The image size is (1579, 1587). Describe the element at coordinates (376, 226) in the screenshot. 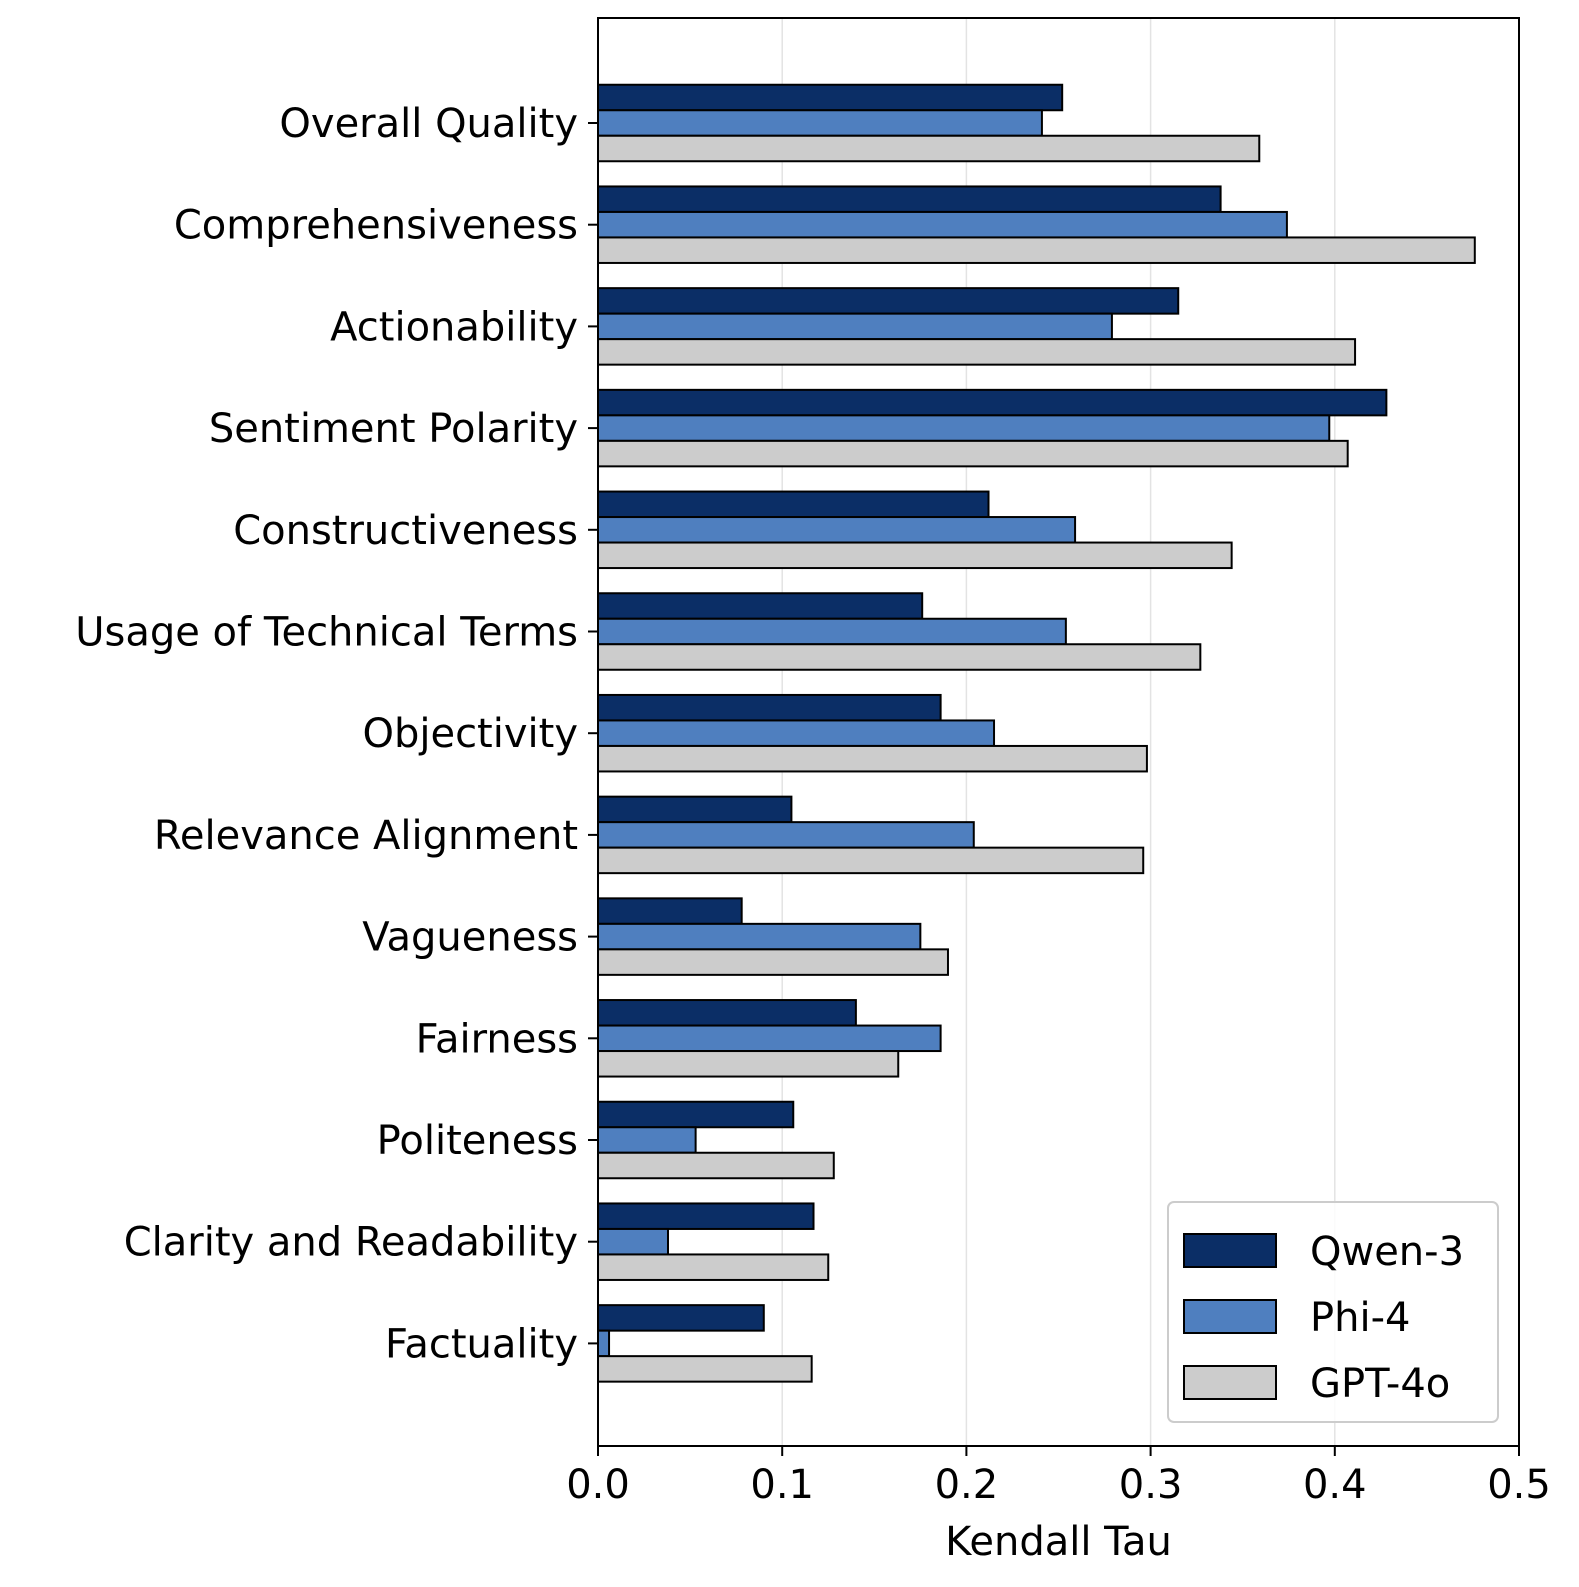

I see `y-tick-label: Comprehensiveness` at that location.